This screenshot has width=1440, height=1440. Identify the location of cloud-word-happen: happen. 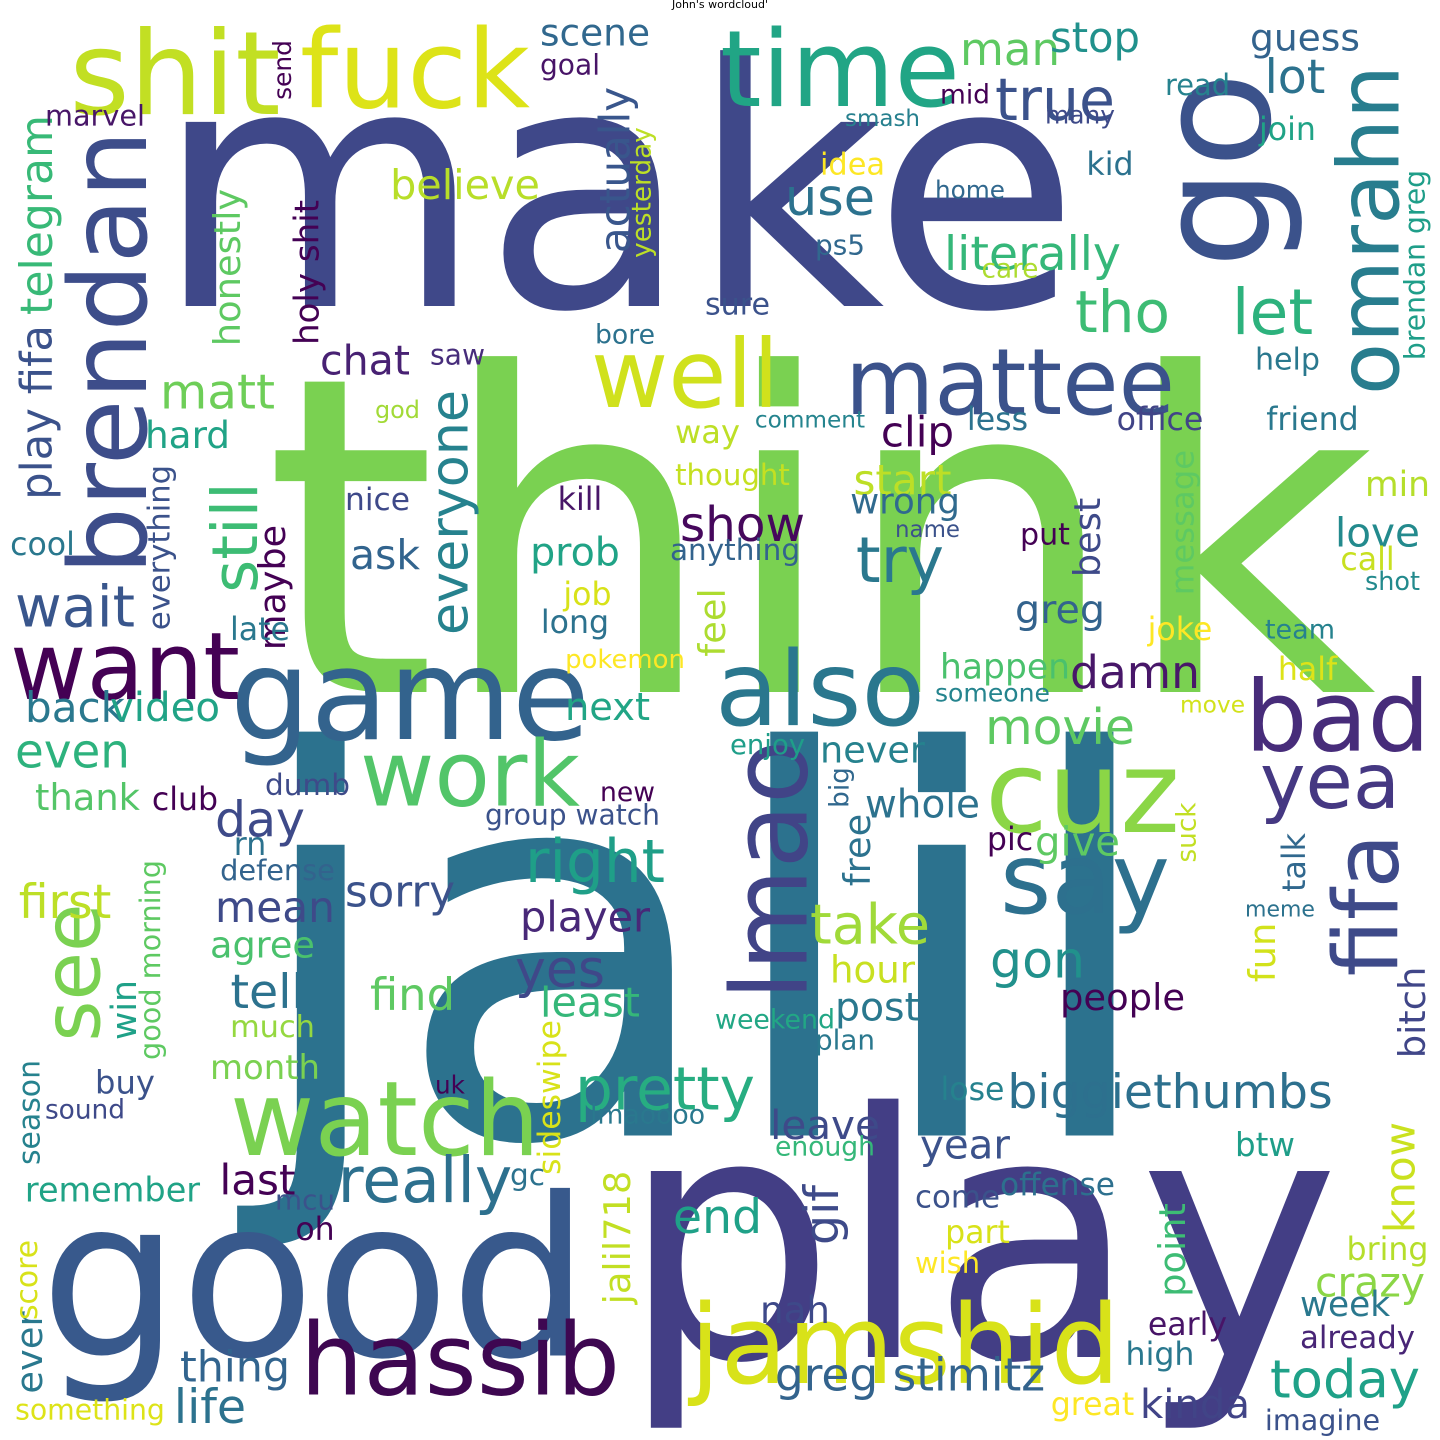
(1005, 668).